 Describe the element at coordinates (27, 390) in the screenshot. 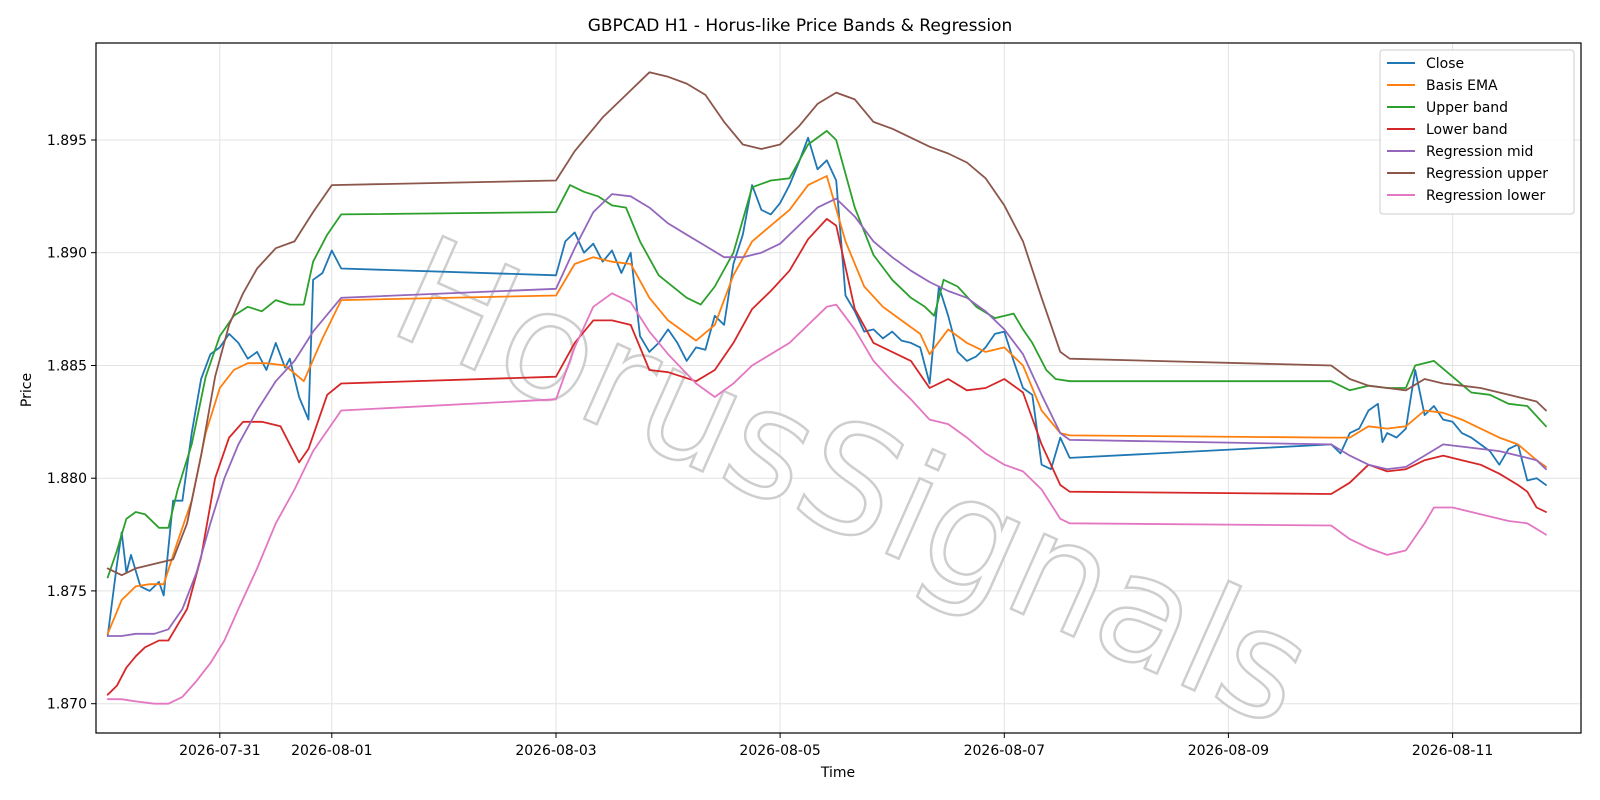

I see `y-axis-label: Price` at that location.